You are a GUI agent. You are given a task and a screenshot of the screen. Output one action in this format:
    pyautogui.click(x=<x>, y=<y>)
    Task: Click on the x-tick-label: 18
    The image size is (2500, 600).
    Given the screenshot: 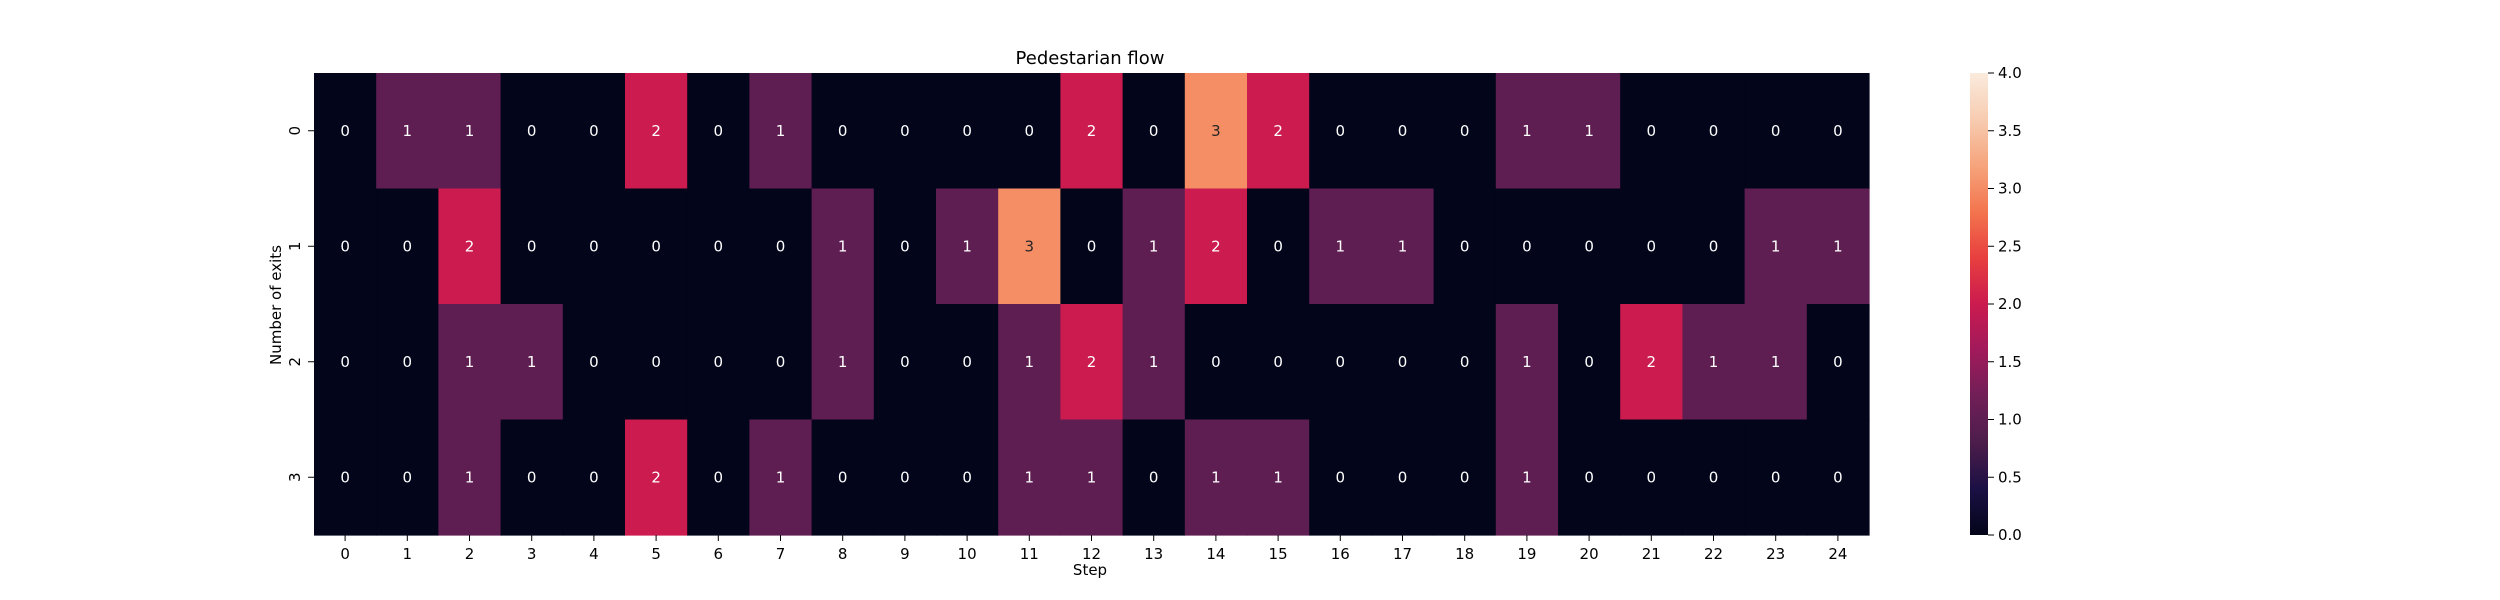 What is the action you would take?
    pyautogui.click(x=1464, y=554)
    